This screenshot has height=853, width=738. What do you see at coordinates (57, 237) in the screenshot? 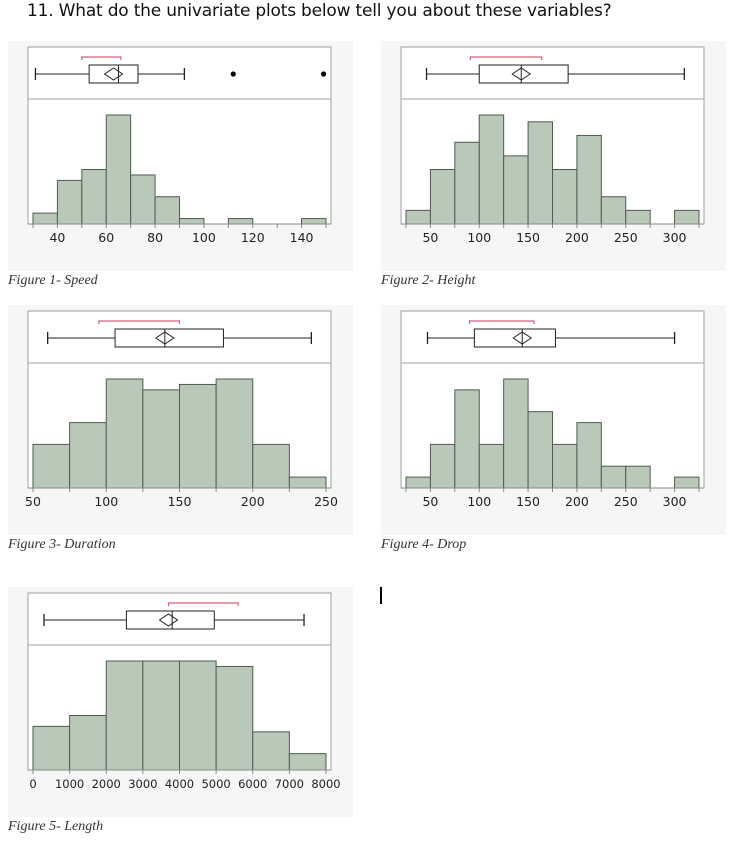
I see `svg-text: 40` at bounding box center [57, 237].